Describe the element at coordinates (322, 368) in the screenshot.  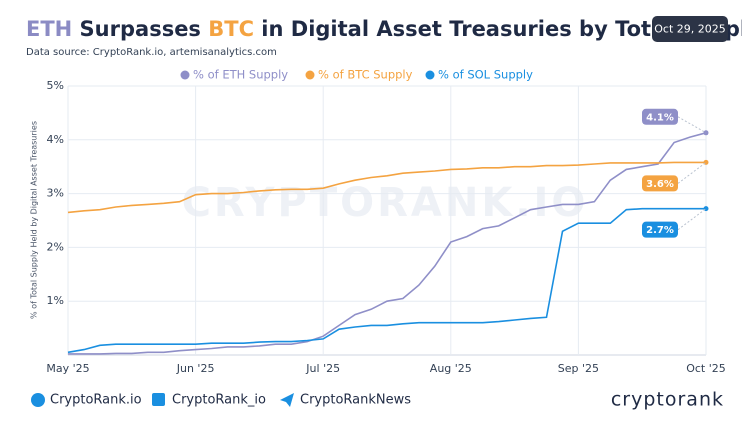
I see `x-tick-label: Jul '25` at that location.